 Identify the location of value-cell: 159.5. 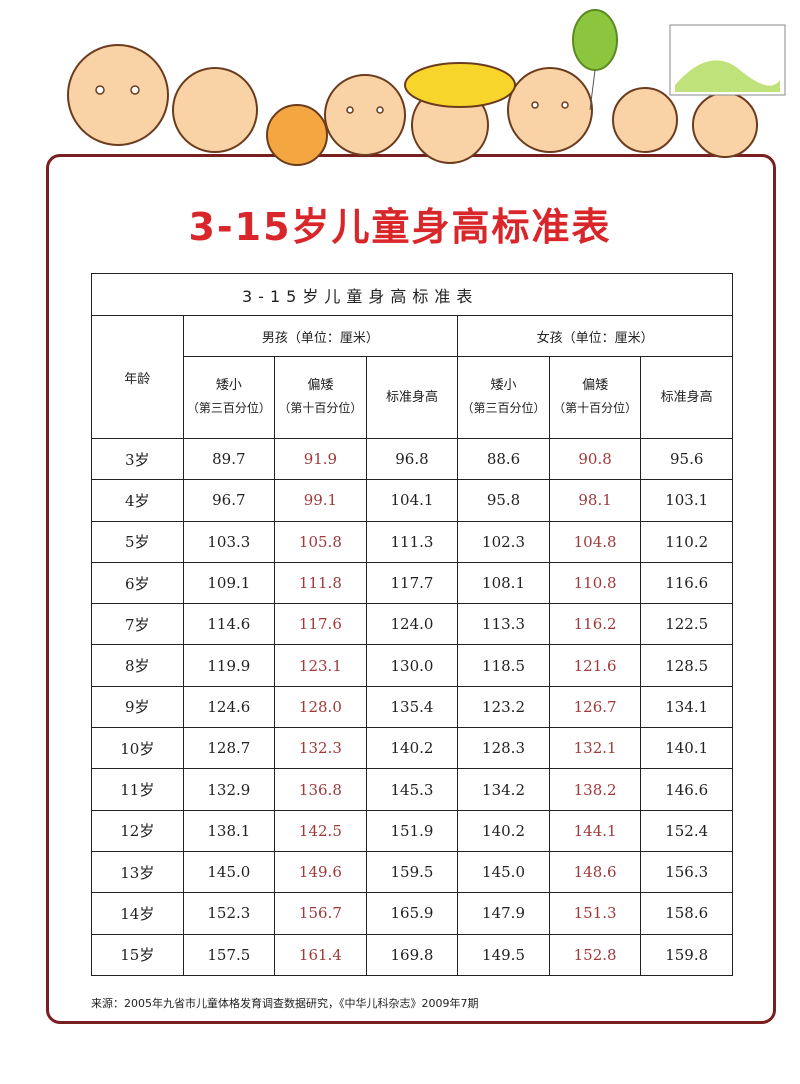
(412, 872).